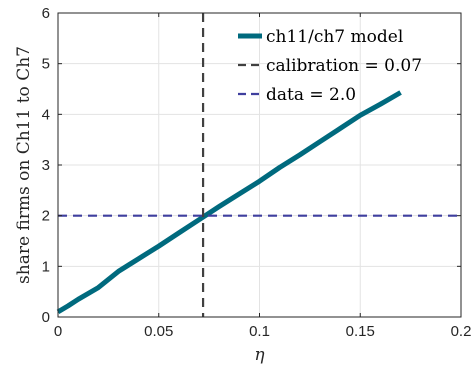  What do you see at coordinates (344, 66) in the screenshot?
I see `legend-label: calibration = 0.07` at bounding box center [344, 66].